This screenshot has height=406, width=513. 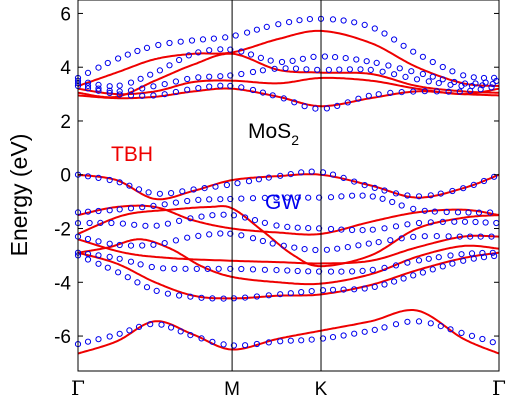 What do you see at coordinates (78, 388) in the screenshot?
I see `x-tick-label: Γ` at bounding box center [78, 388].